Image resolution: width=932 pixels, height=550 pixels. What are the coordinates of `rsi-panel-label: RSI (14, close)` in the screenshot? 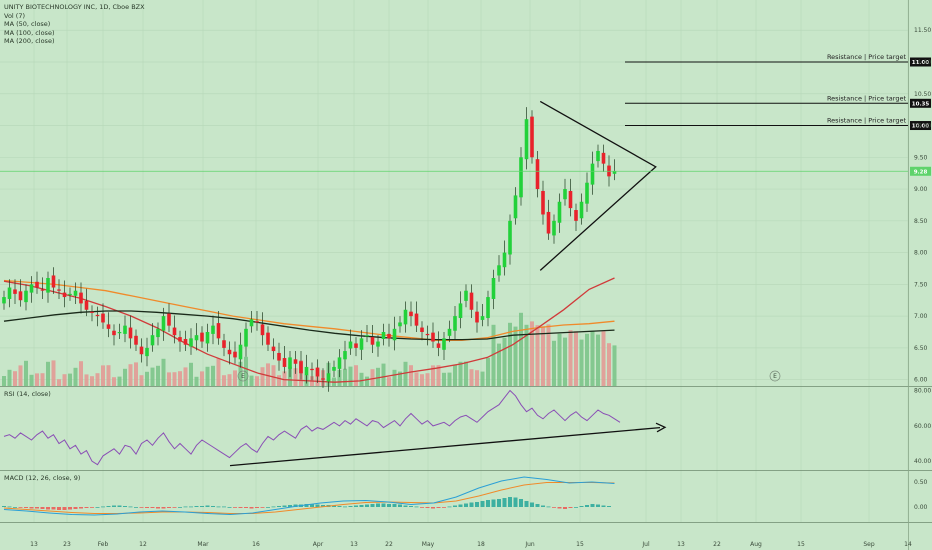 It's located at (27, 394).